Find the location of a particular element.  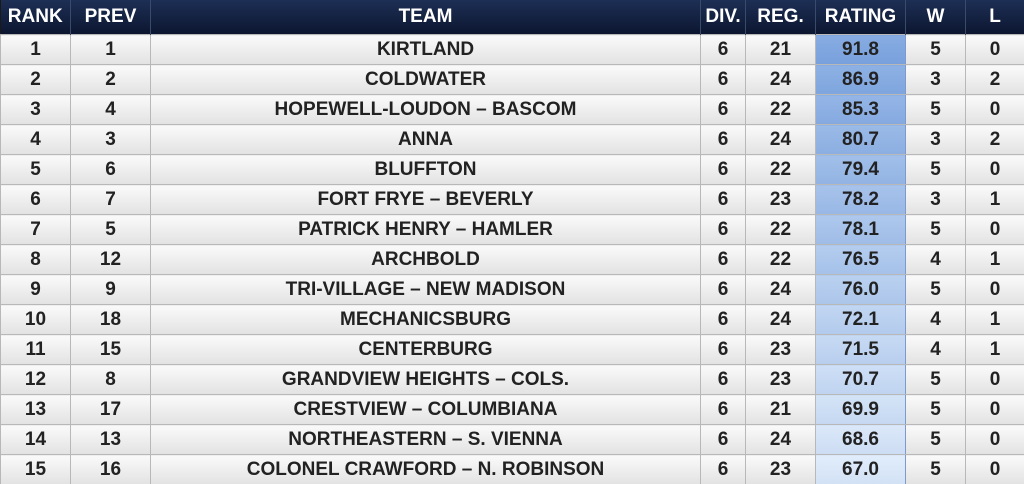

table-cell: 91.8 is located at coordinates (860, 49).